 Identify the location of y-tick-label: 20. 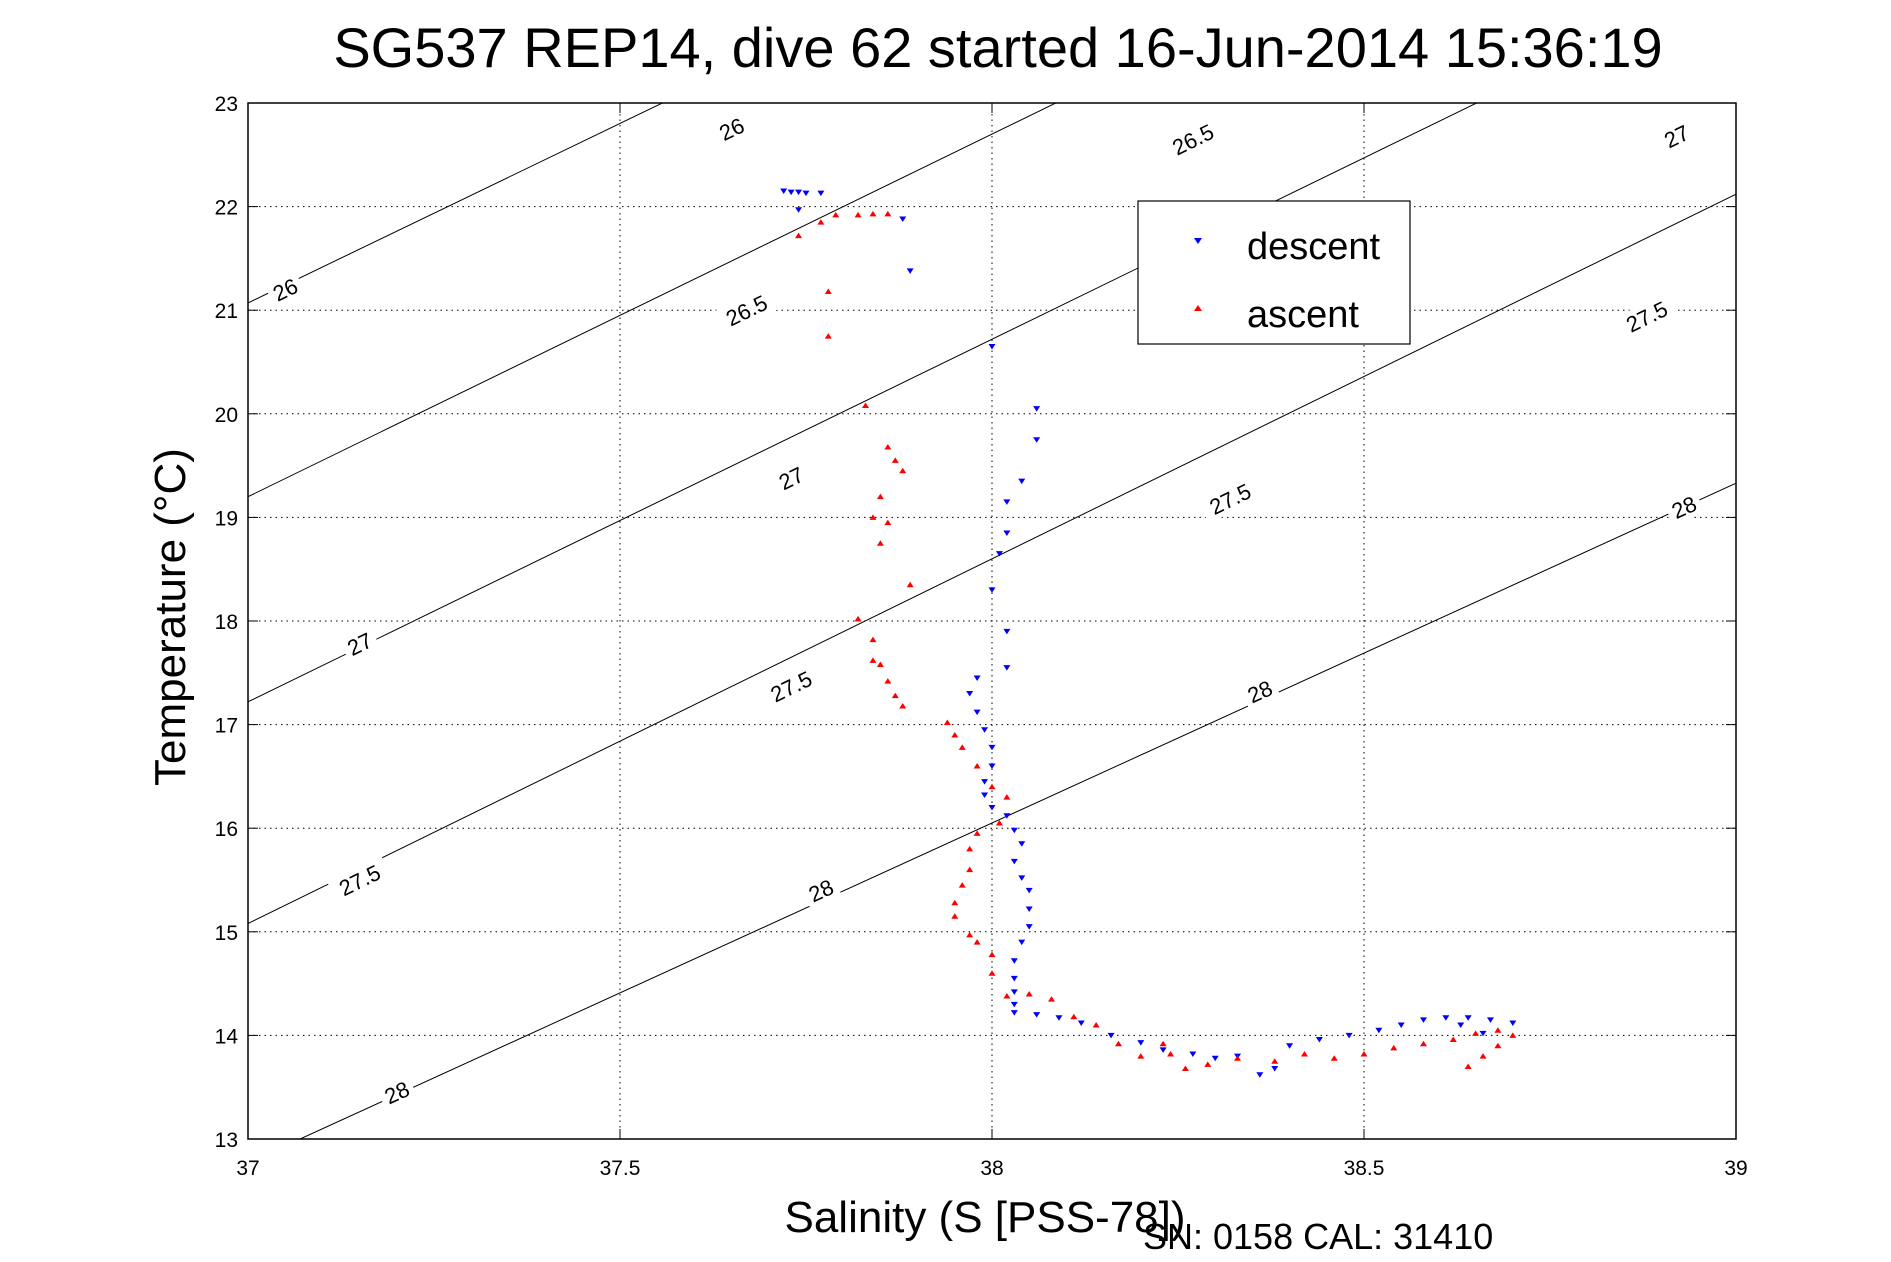
(226, 415).